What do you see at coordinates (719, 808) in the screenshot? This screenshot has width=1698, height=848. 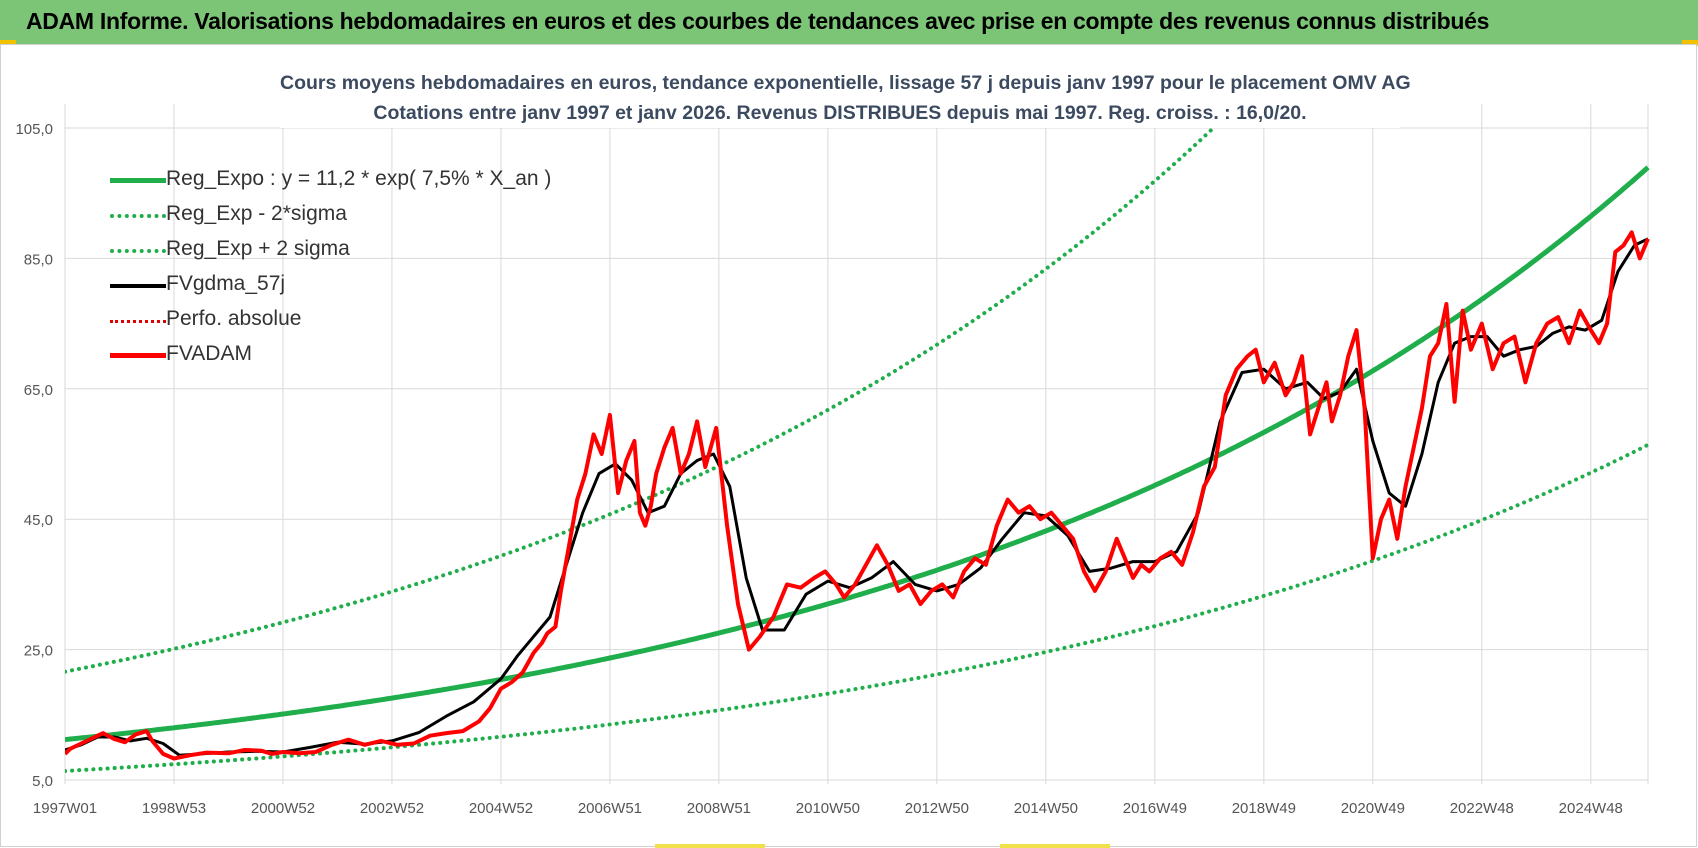 I see `x-tick-label: 2008W51` at bounding box center [719, 808].